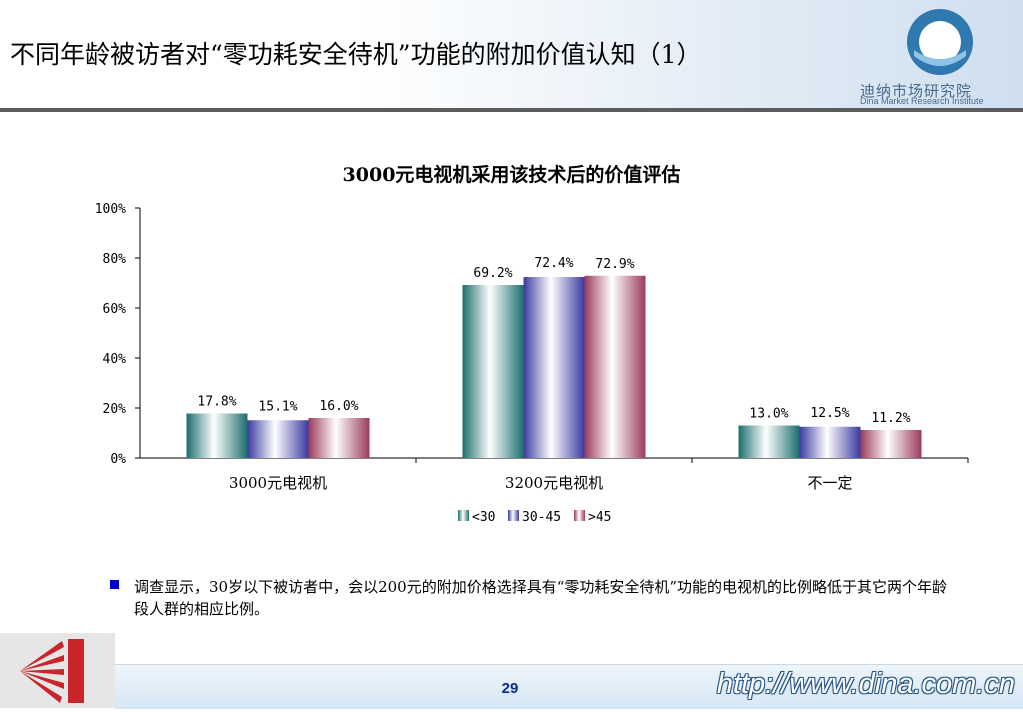 This screenshot has width=1023, height=712. I want to click on dina-logo-icon, so click(940, 42).